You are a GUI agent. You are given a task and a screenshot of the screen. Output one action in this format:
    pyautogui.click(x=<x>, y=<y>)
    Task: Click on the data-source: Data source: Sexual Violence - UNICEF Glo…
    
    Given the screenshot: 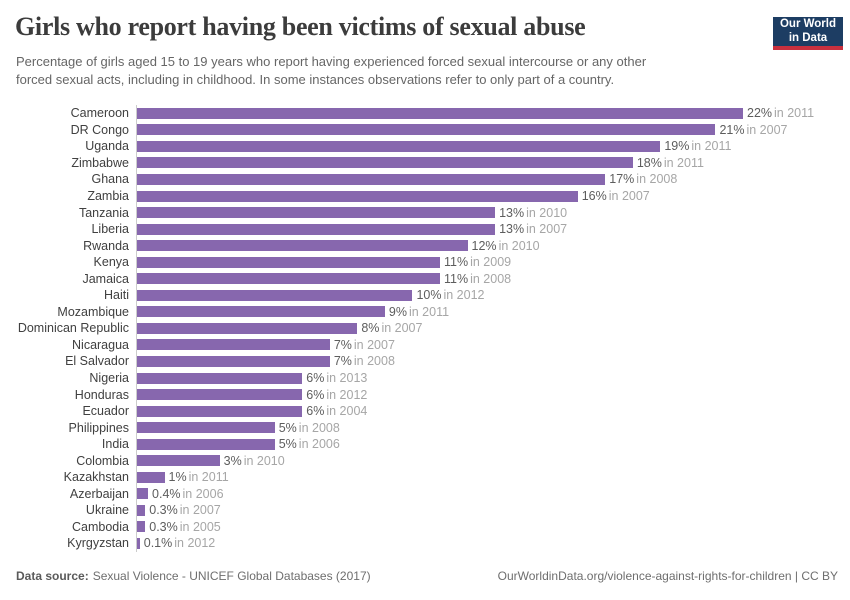 What is the action you would take?
    pyautogui.click(x=193, y=576)
    